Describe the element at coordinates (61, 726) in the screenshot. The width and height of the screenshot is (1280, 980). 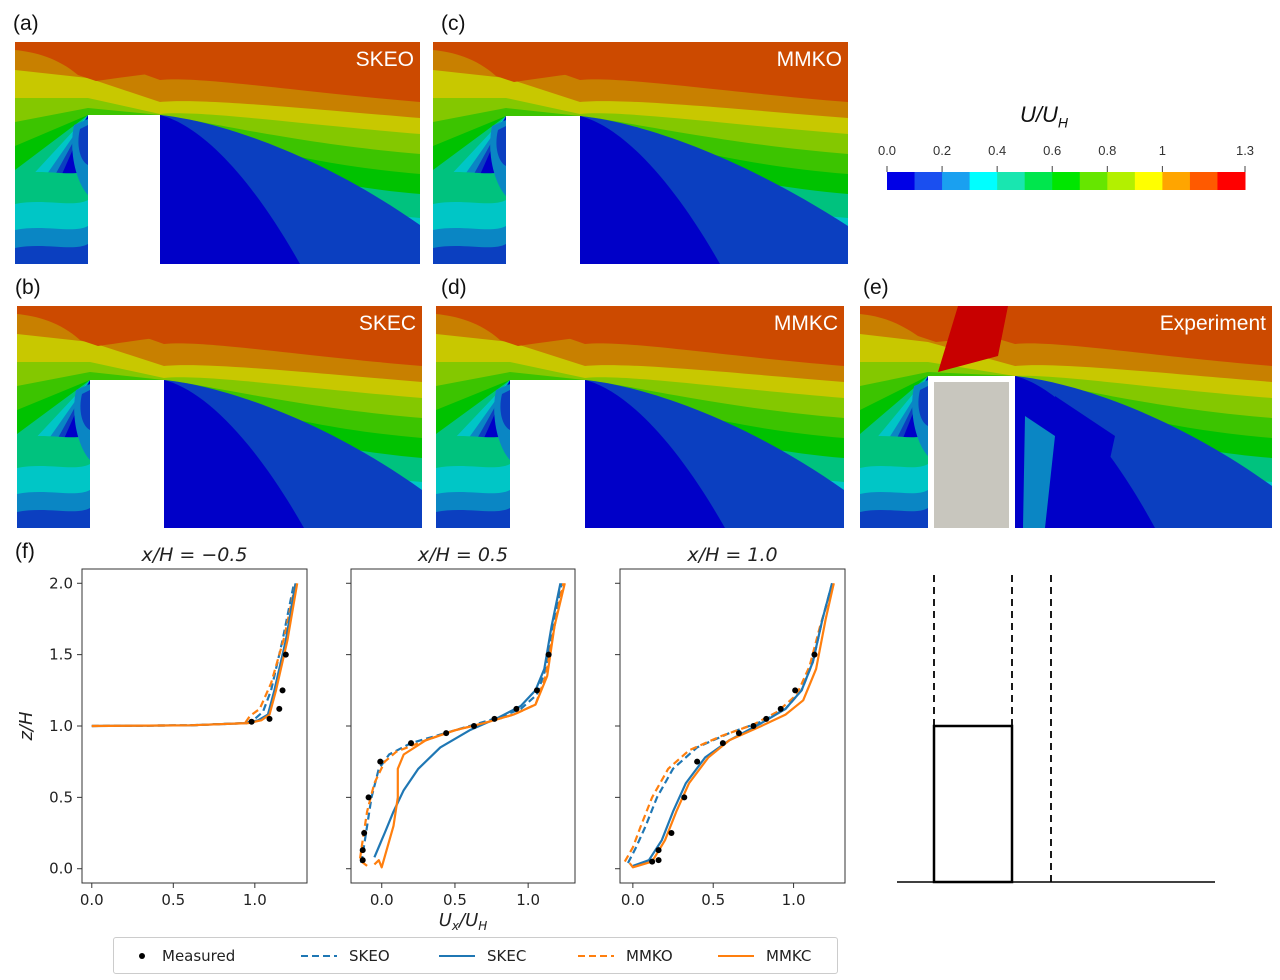
I see `y-tick-label: 1.0` at that location.